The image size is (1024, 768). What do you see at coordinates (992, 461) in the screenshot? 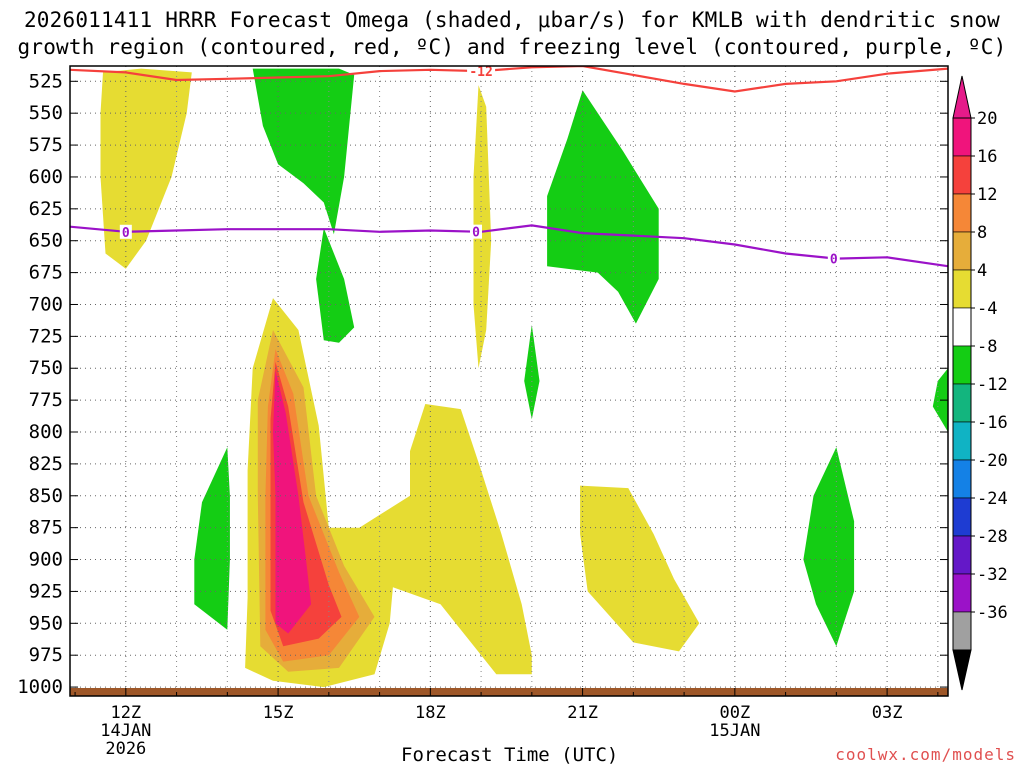
I see `colorbar-label: -20` at bounding box center [992, 461].